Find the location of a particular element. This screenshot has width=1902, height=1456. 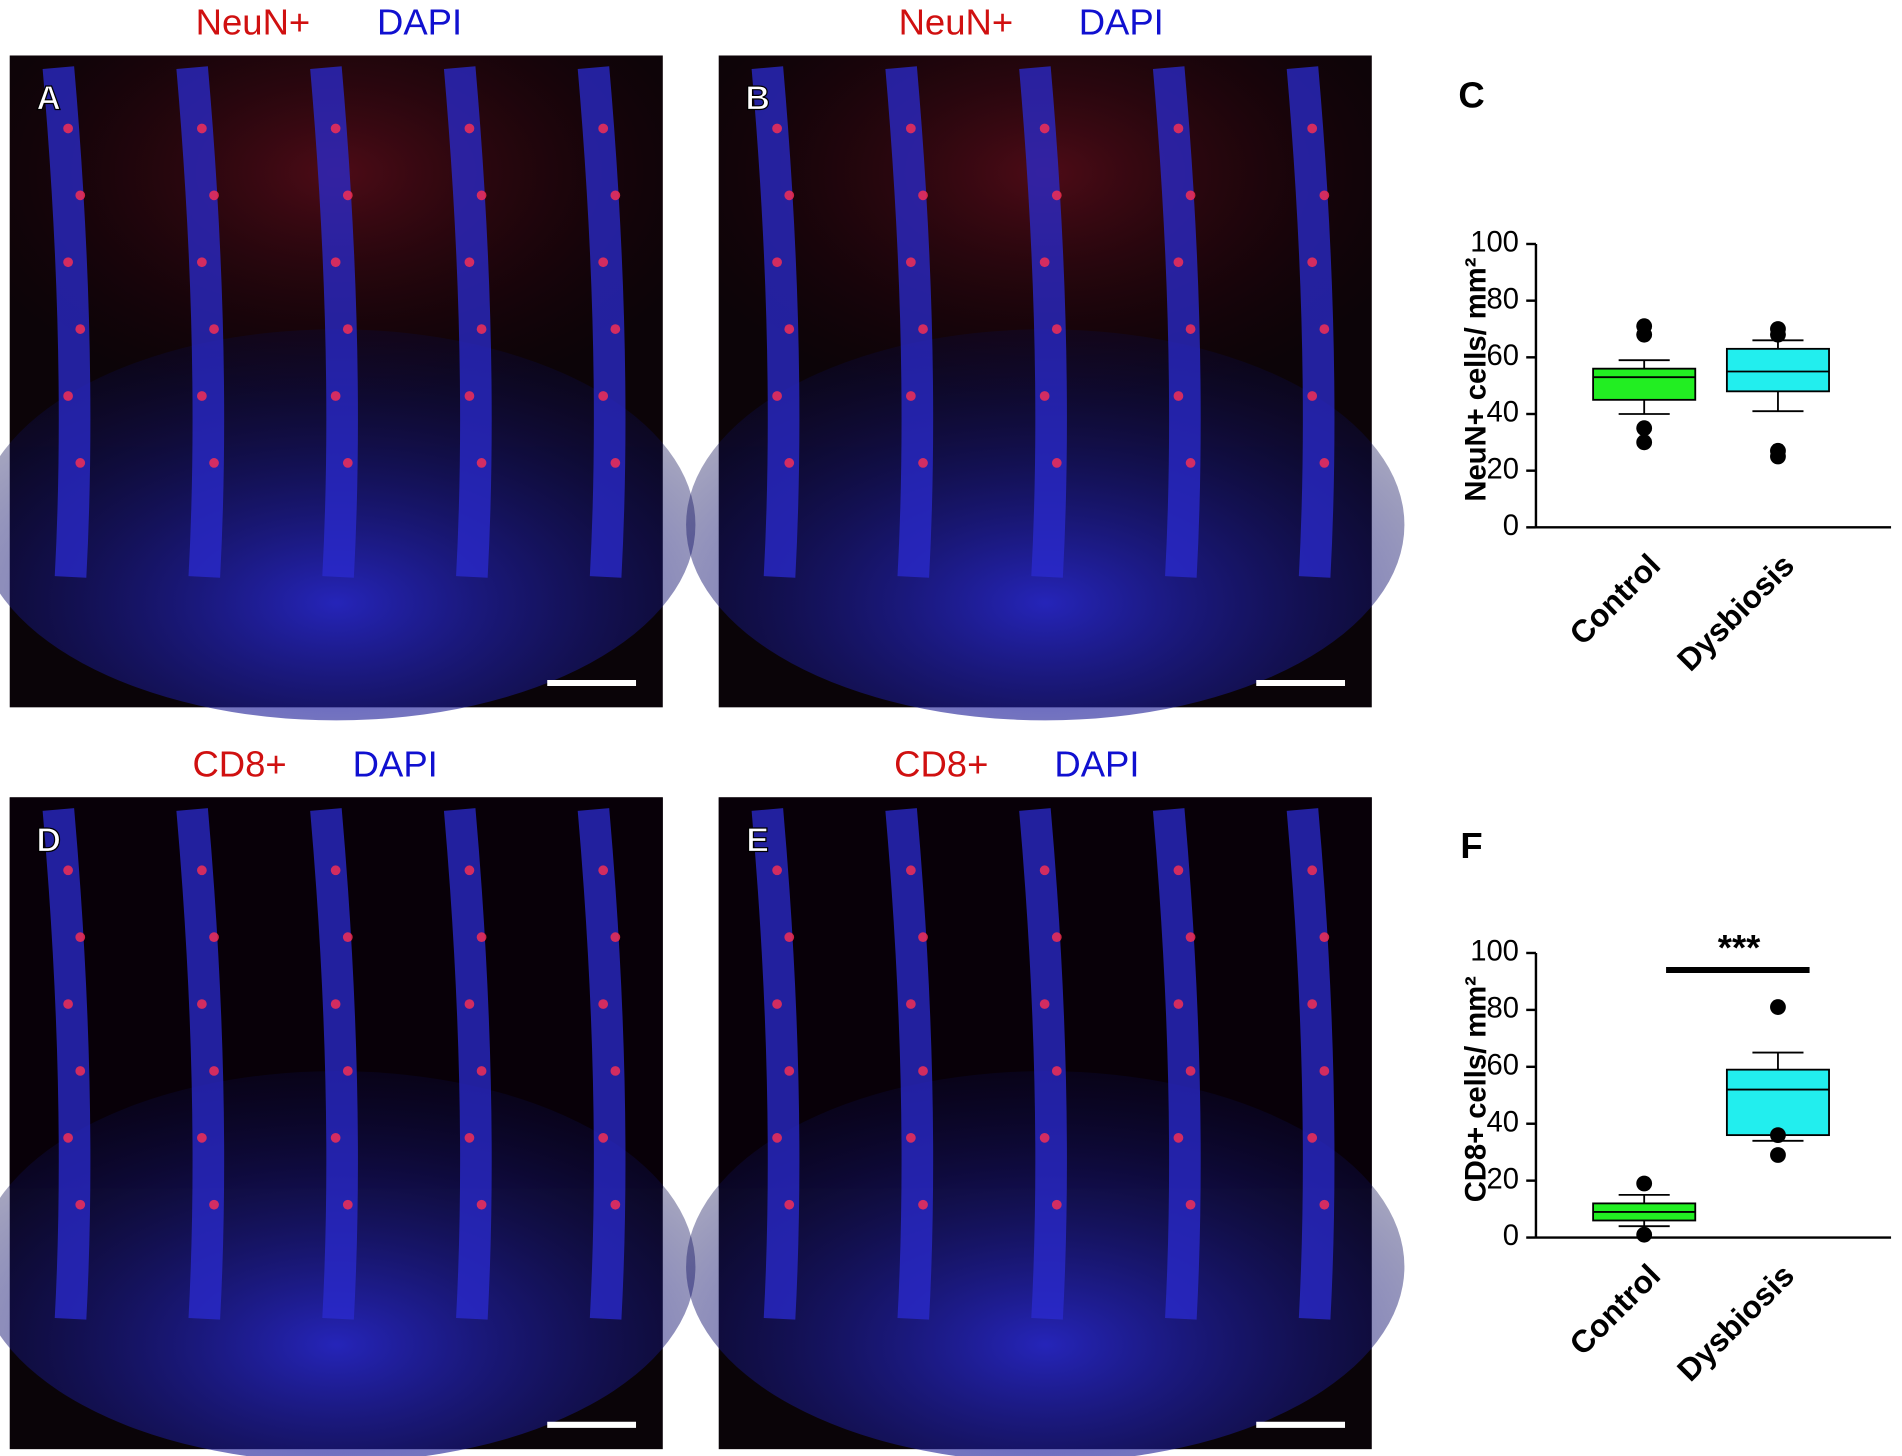

panel-letter: C is located at coordinates (1471, 95).